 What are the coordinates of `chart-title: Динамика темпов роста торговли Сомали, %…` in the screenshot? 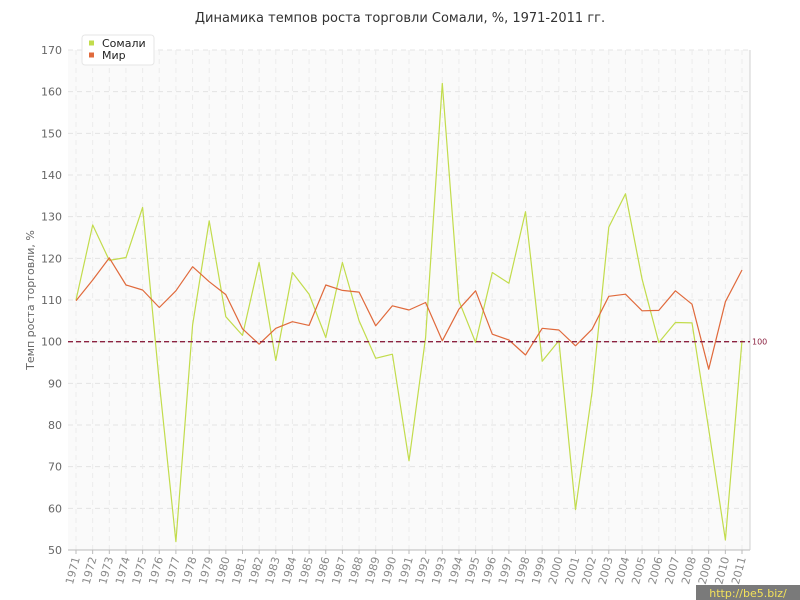 It's located at (400, 18).